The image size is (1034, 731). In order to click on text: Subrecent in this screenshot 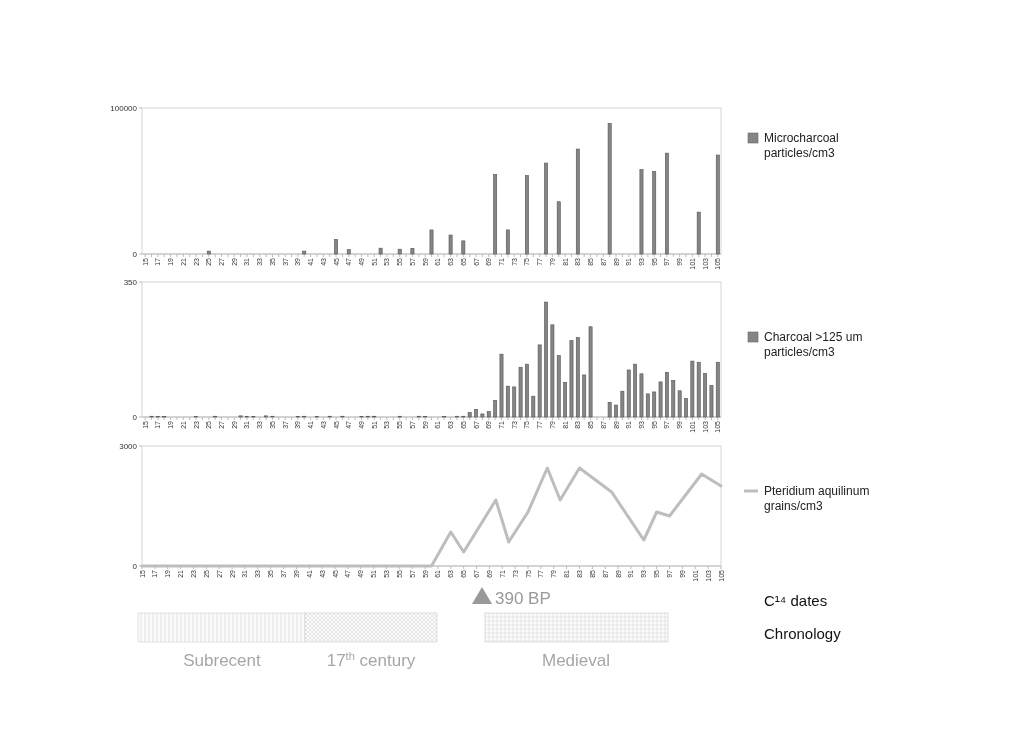, I will do `click(222, 660)`.